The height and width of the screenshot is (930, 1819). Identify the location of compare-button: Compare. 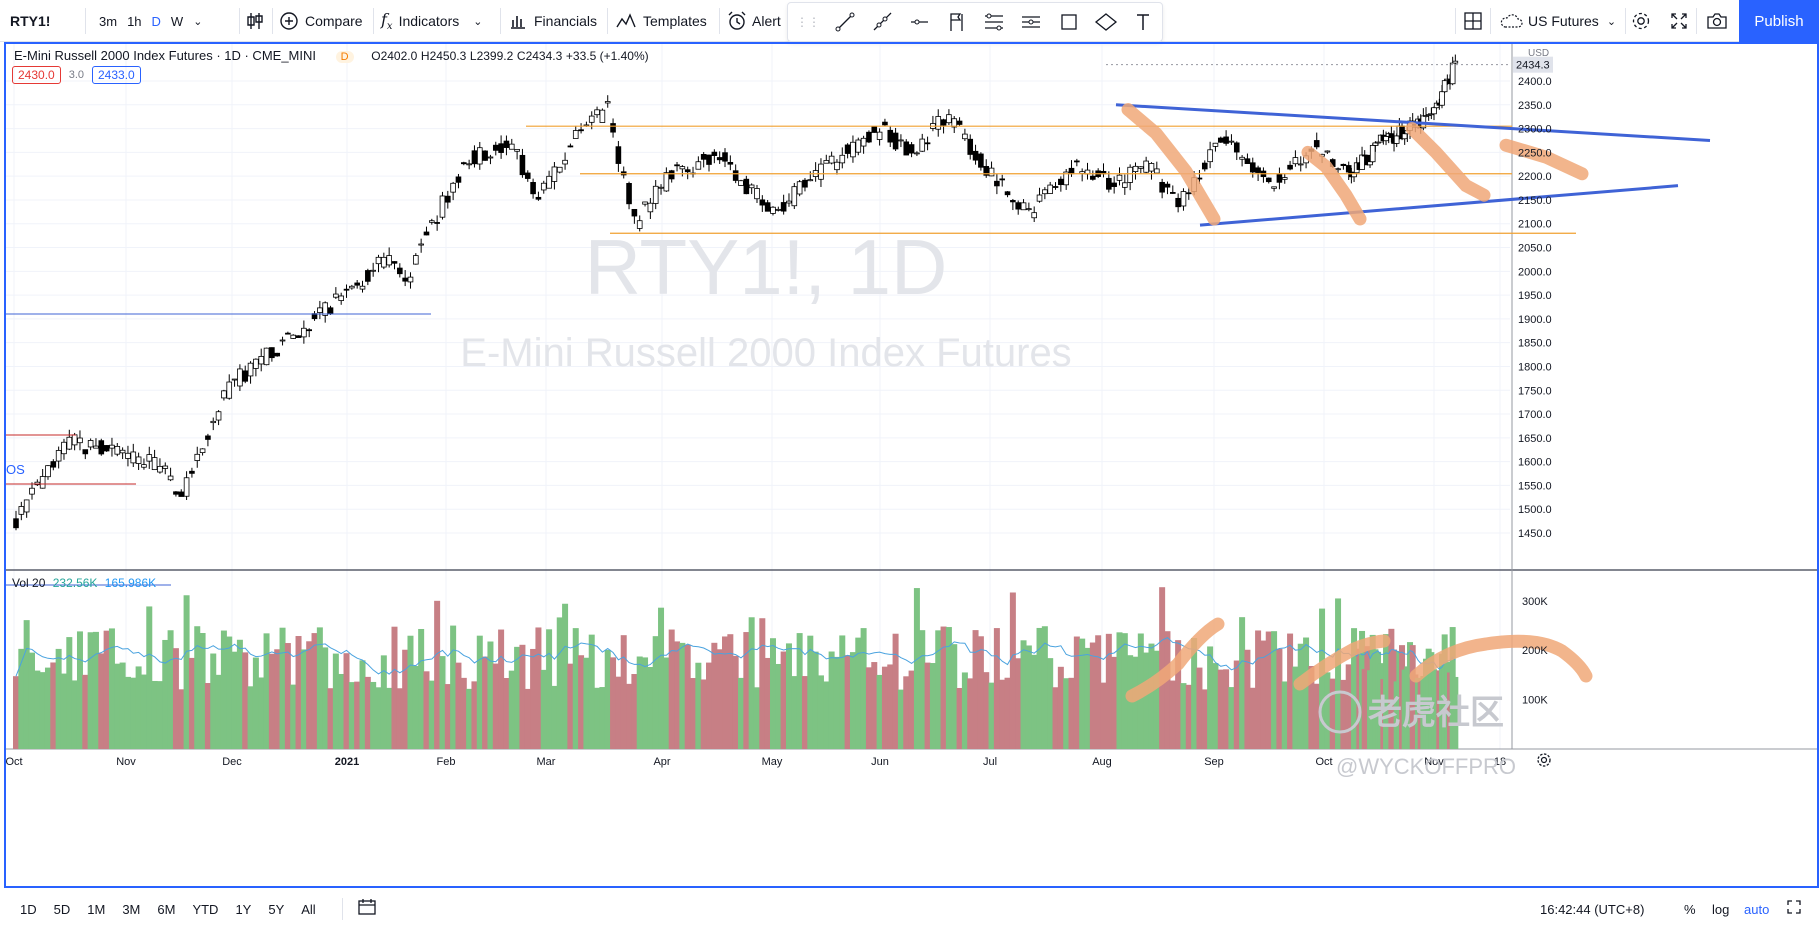
(321, 21).